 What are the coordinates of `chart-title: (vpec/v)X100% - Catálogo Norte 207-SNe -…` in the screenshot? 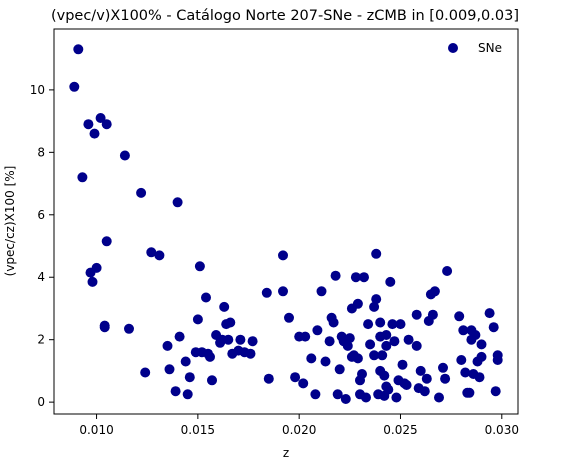 It's located at (285, 16).